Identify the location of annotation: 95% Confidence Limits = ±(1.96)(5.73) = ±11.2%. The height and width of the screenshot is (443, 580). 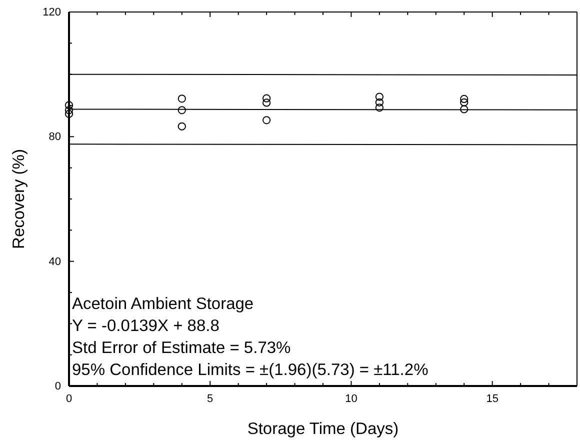
(250, 370).